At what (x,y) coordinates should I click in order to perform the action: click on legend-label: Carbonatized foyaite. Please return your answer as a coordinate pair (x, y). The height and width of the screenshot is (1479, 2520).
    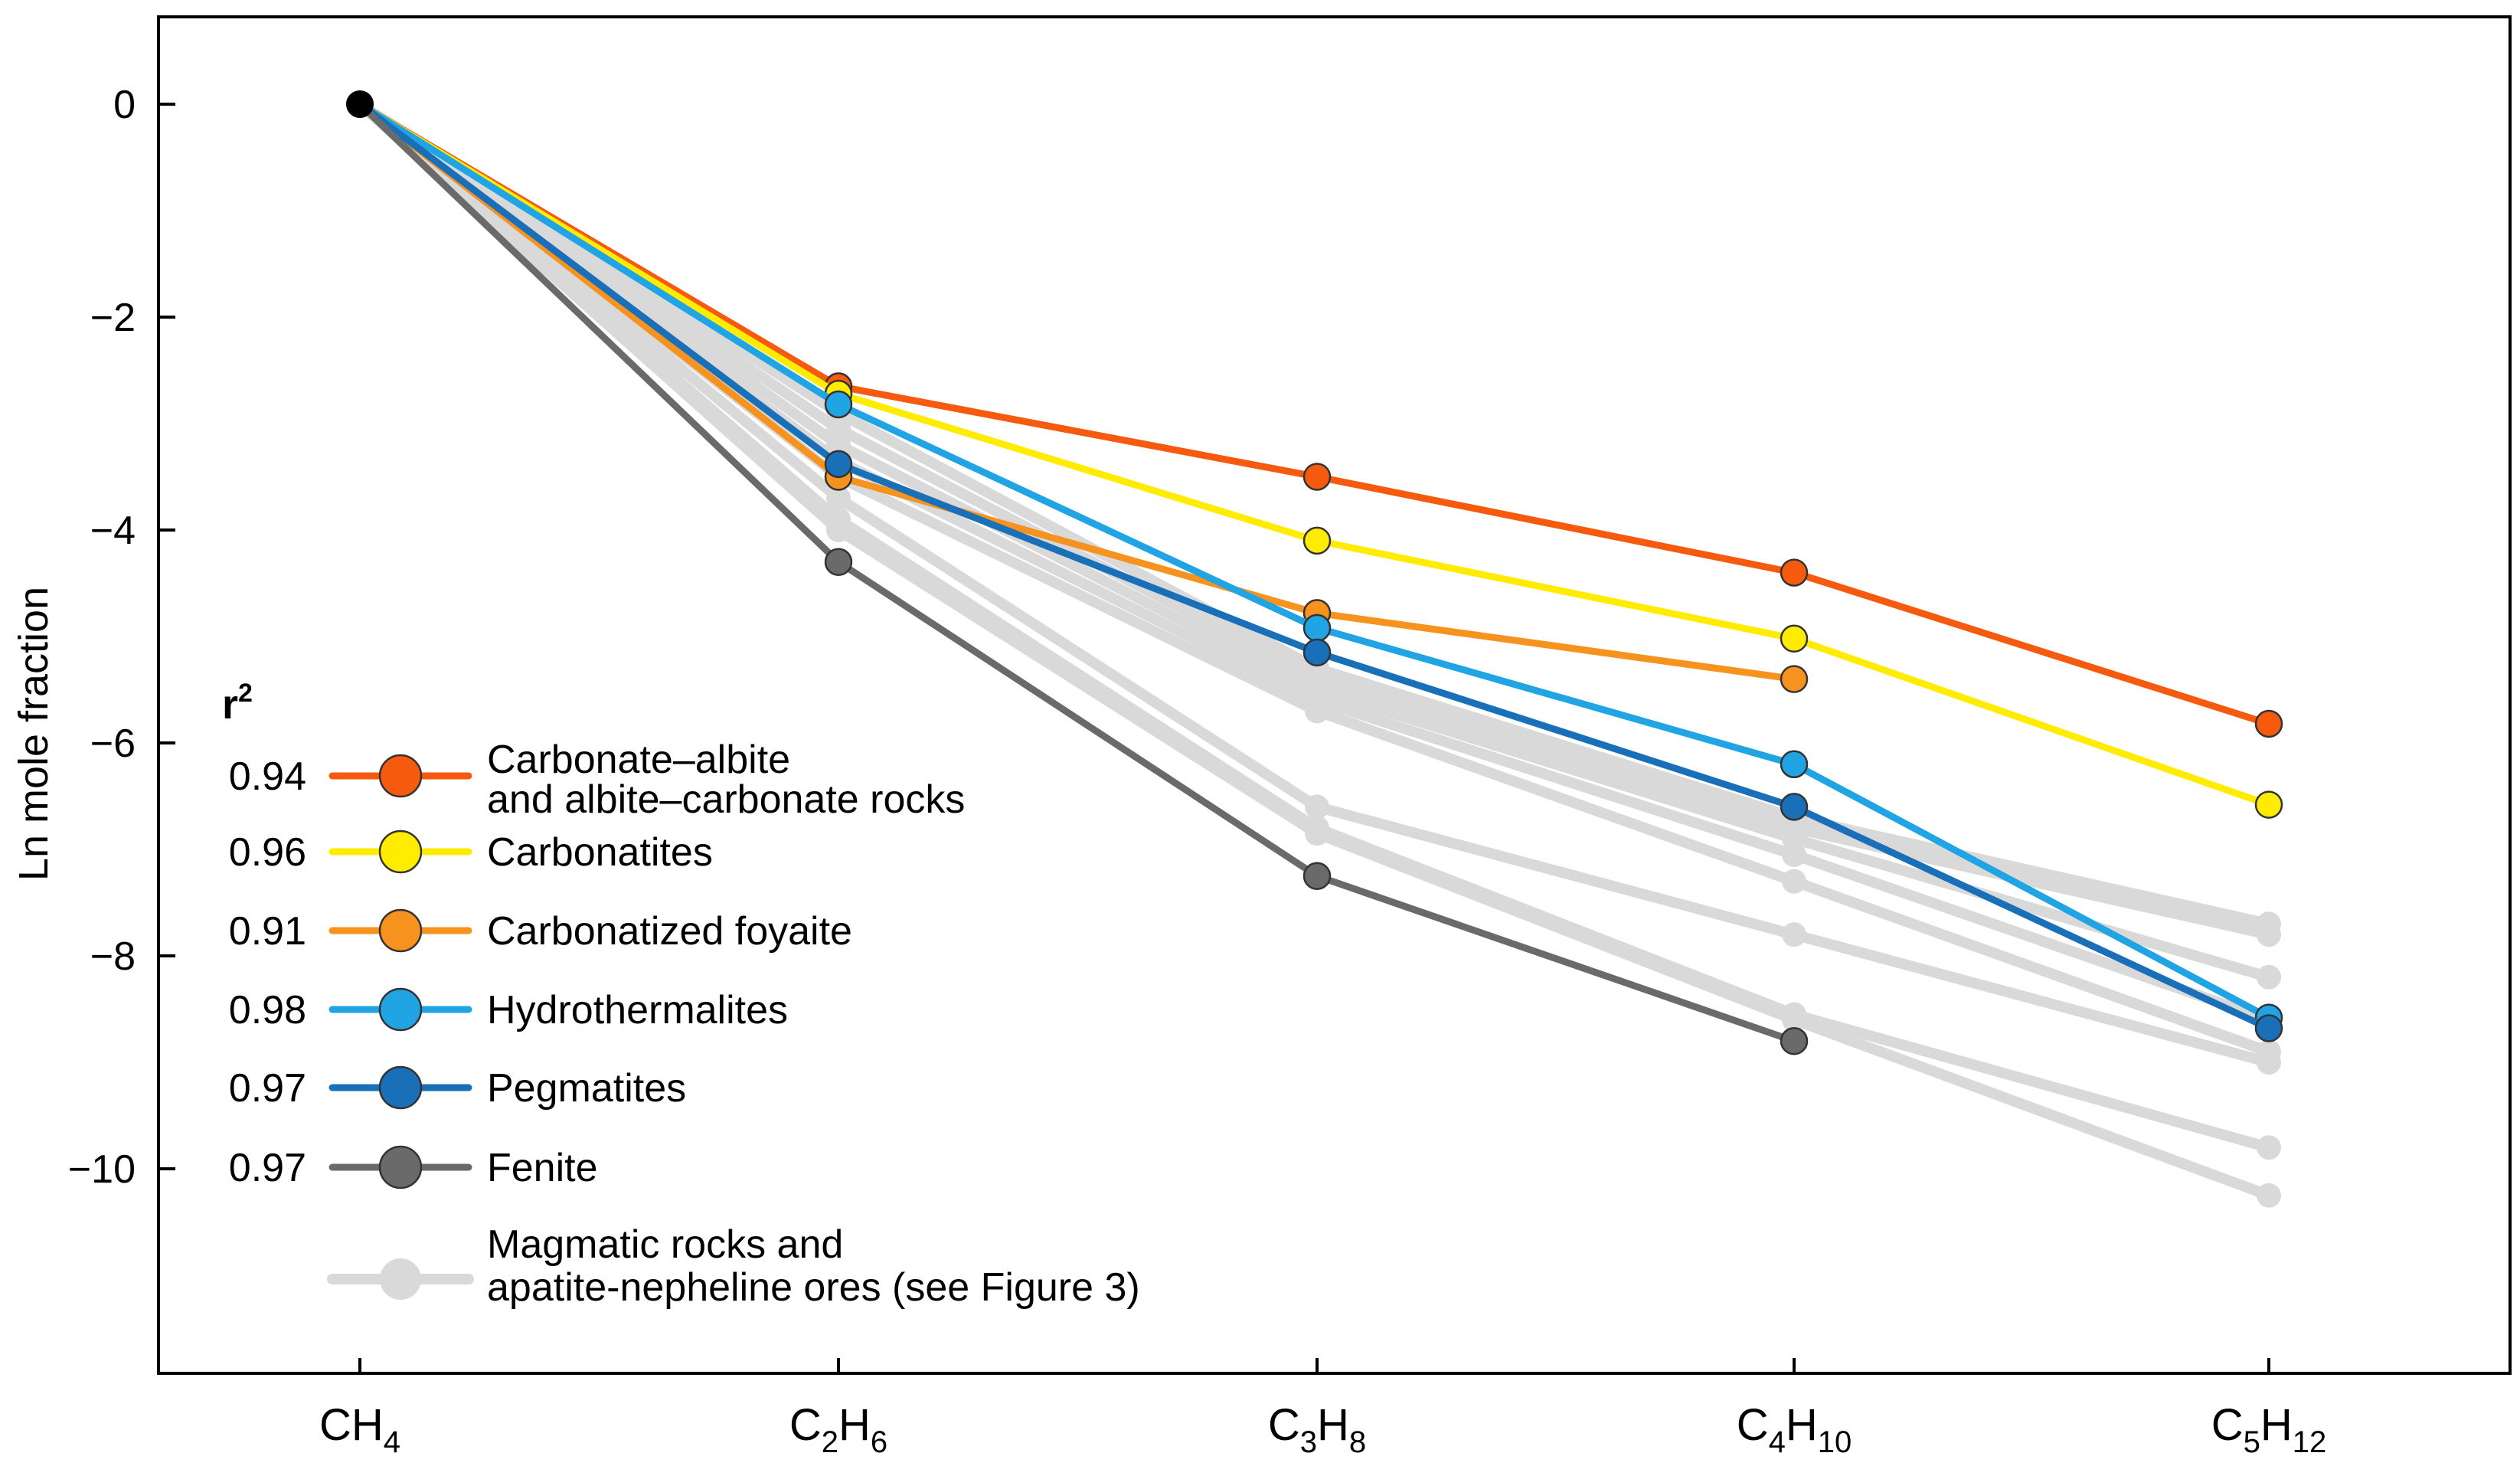
    Looking at the image, I should click on (669, 931).